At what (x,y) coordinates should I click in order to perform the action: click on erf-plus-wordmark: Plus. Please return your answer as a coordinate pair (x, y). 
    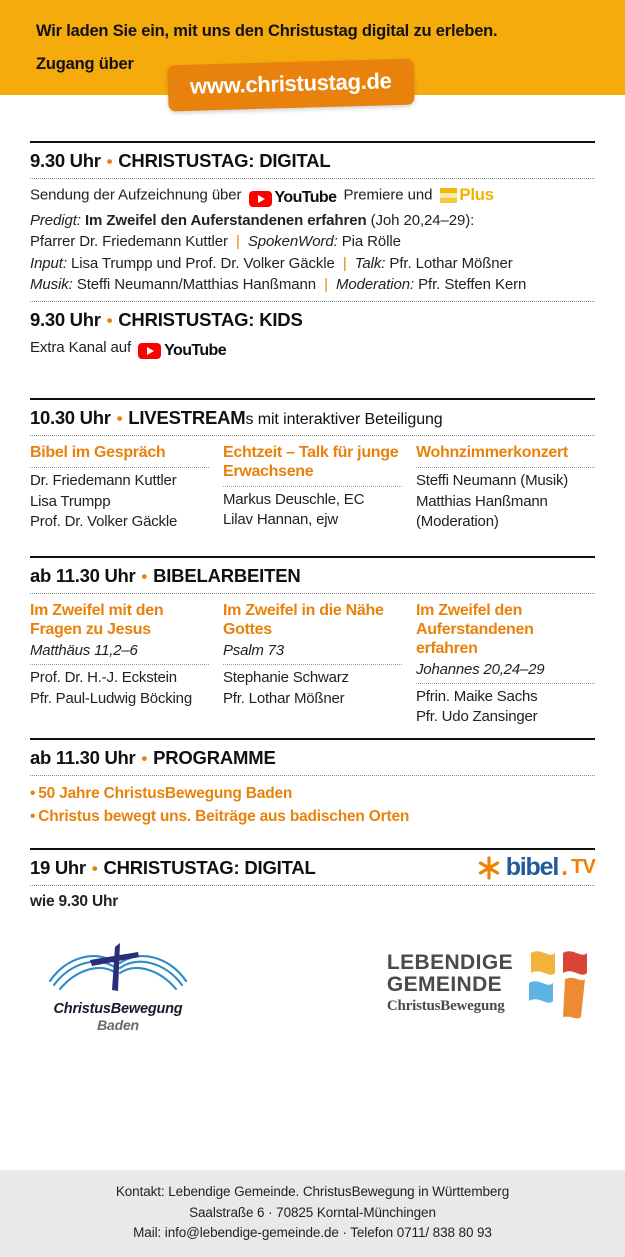
    Looking at the image, I should click on (476, 194).